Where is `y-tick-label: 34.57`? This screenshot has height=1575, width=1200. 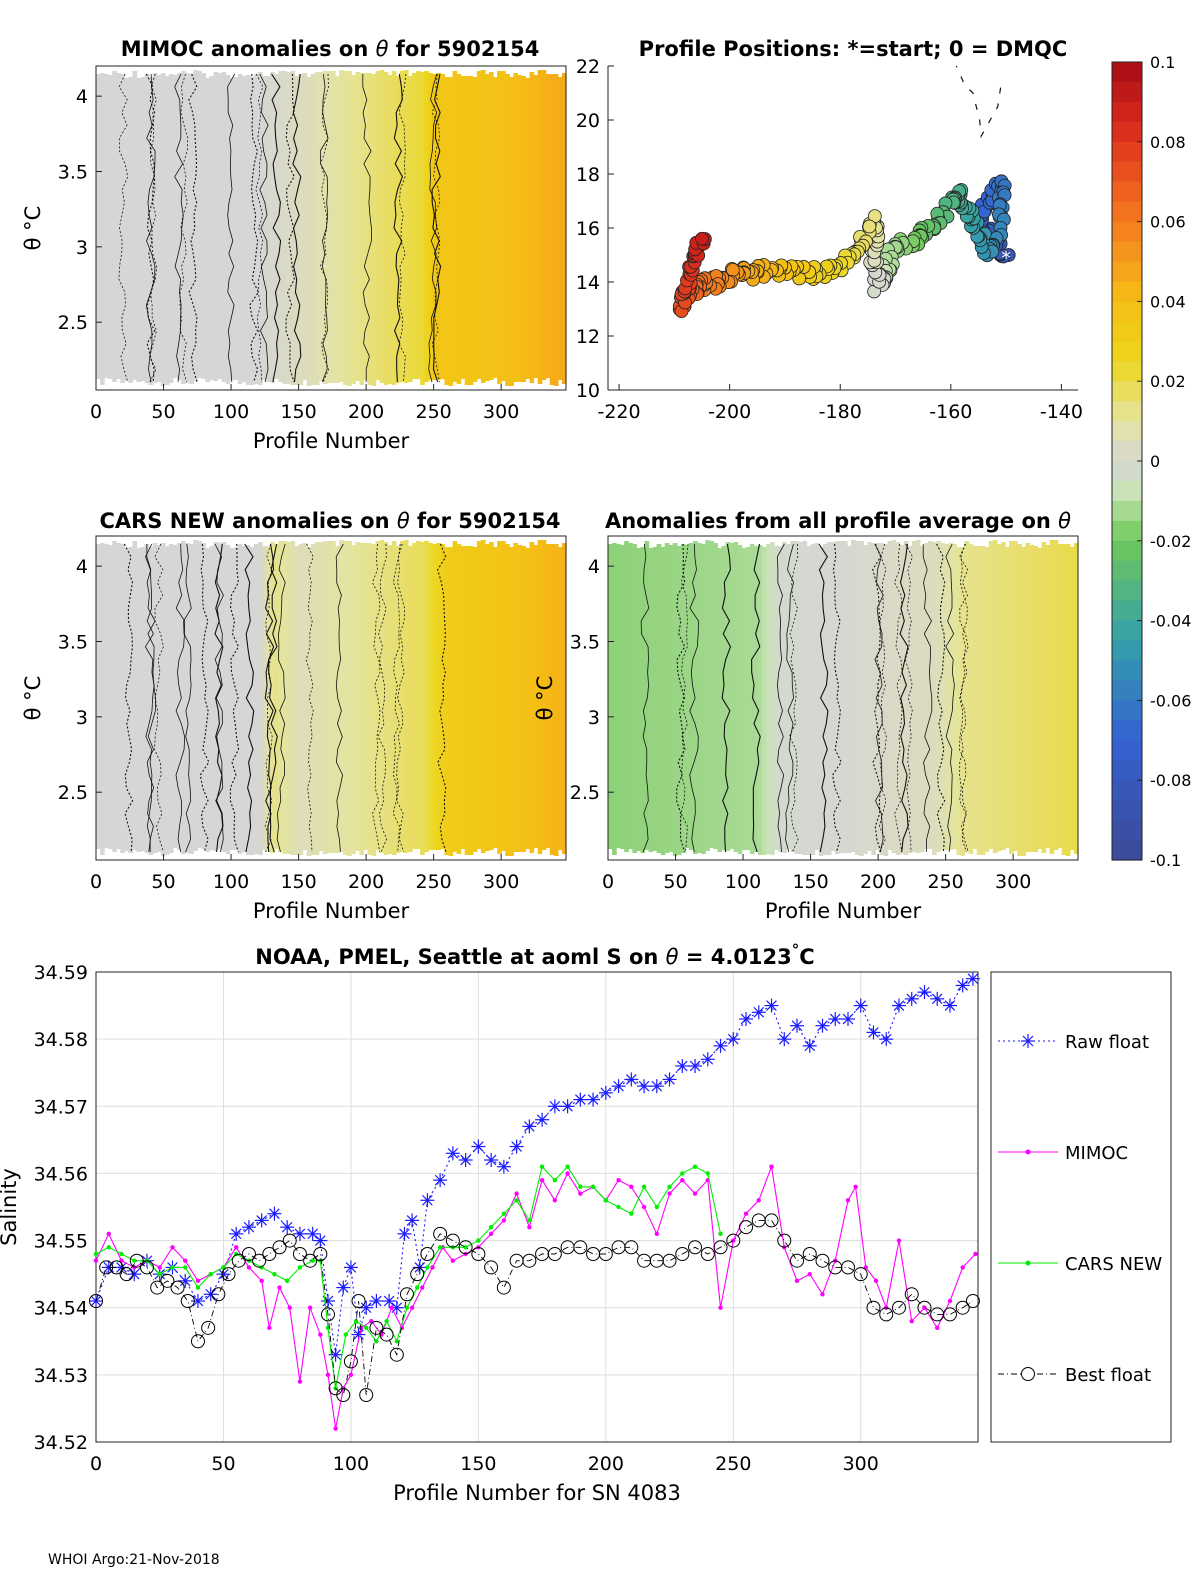 y-tick-label: 34.57 is located at coordinates (61, 1107).